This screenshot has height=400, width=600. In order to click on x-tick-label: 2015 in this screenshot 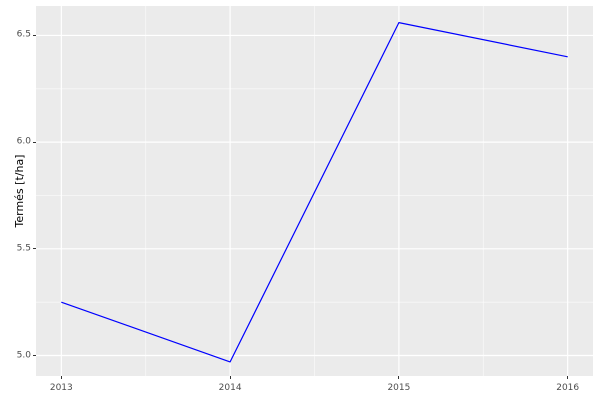, I will do `click(399, 388)`.